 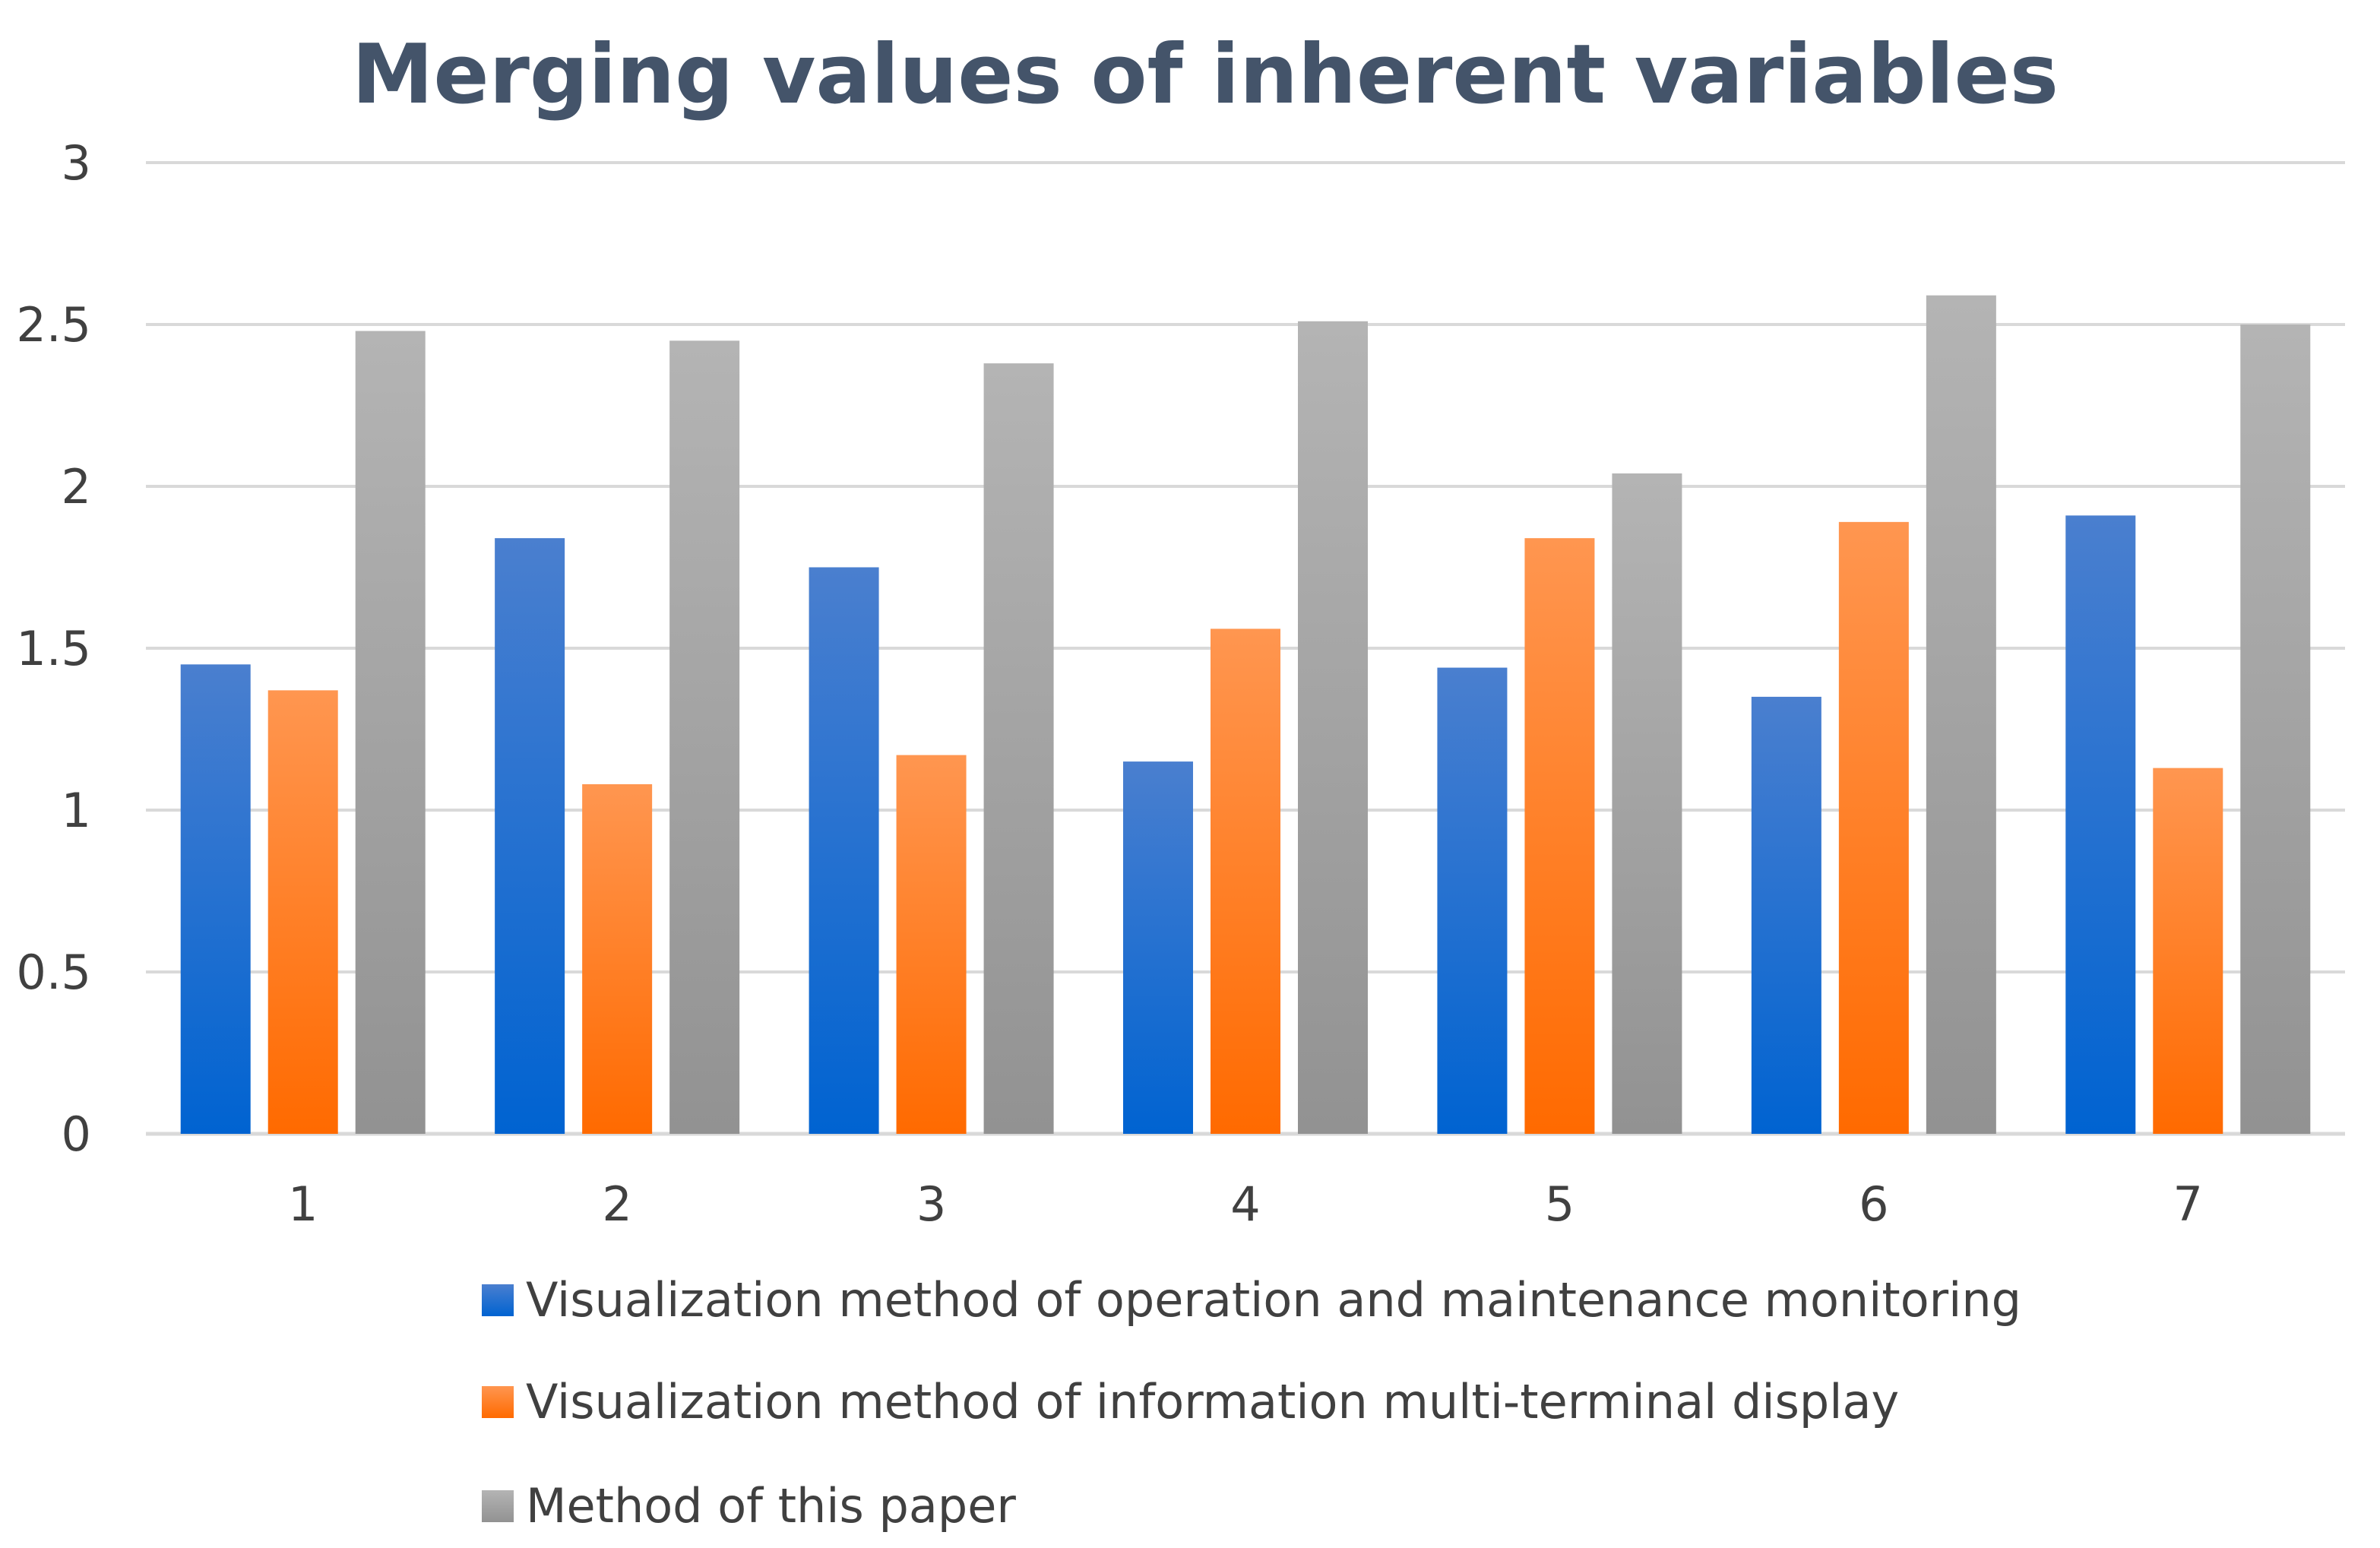 I want to click on x-tick-label: 4, so click(x=1245, y=1204).